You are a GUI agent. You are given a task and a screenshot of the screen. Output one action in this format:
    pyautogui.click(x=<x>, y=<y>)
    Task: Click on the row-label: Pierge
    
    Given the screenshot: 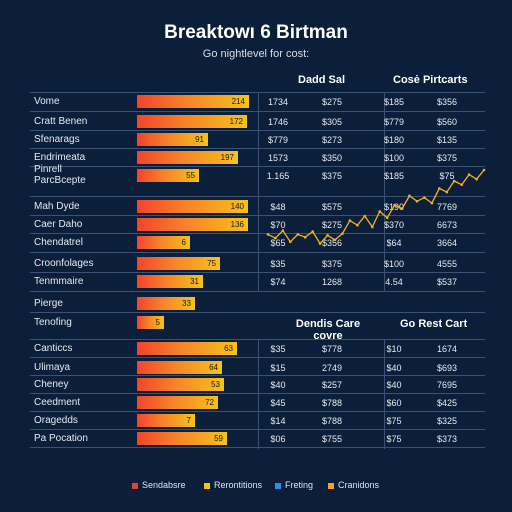 What is the action you would take?
    pyautogui.click(x=48, y=303)
    